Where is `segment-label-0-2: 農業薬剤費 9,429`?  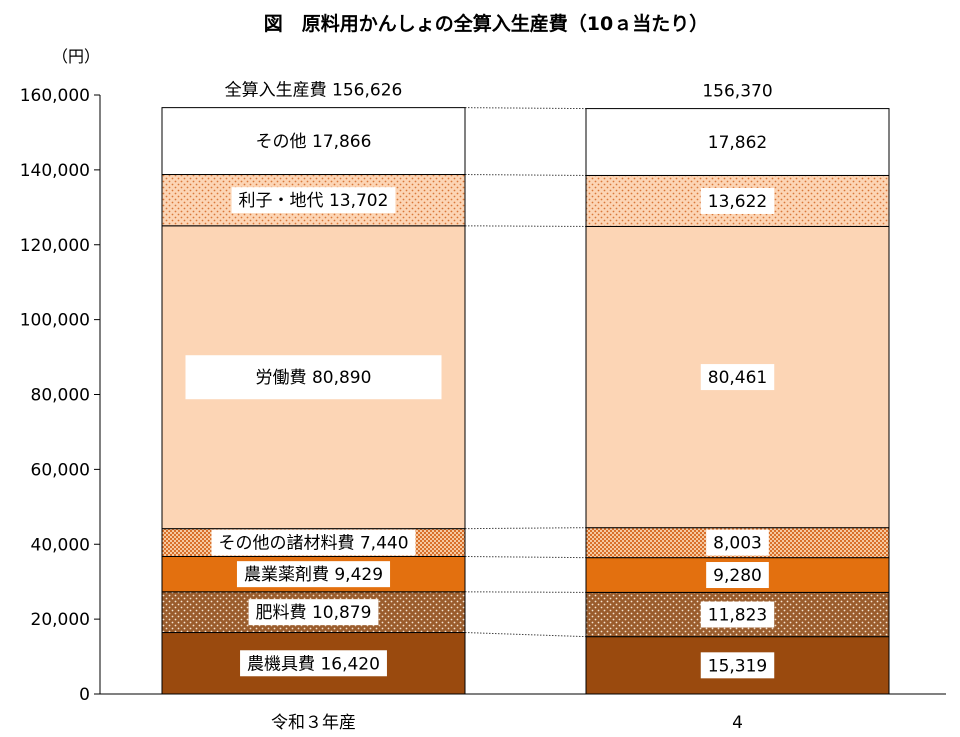
segment-label-0-2: 農業薬剤費 9,429 is located at coordinates (313, 575).